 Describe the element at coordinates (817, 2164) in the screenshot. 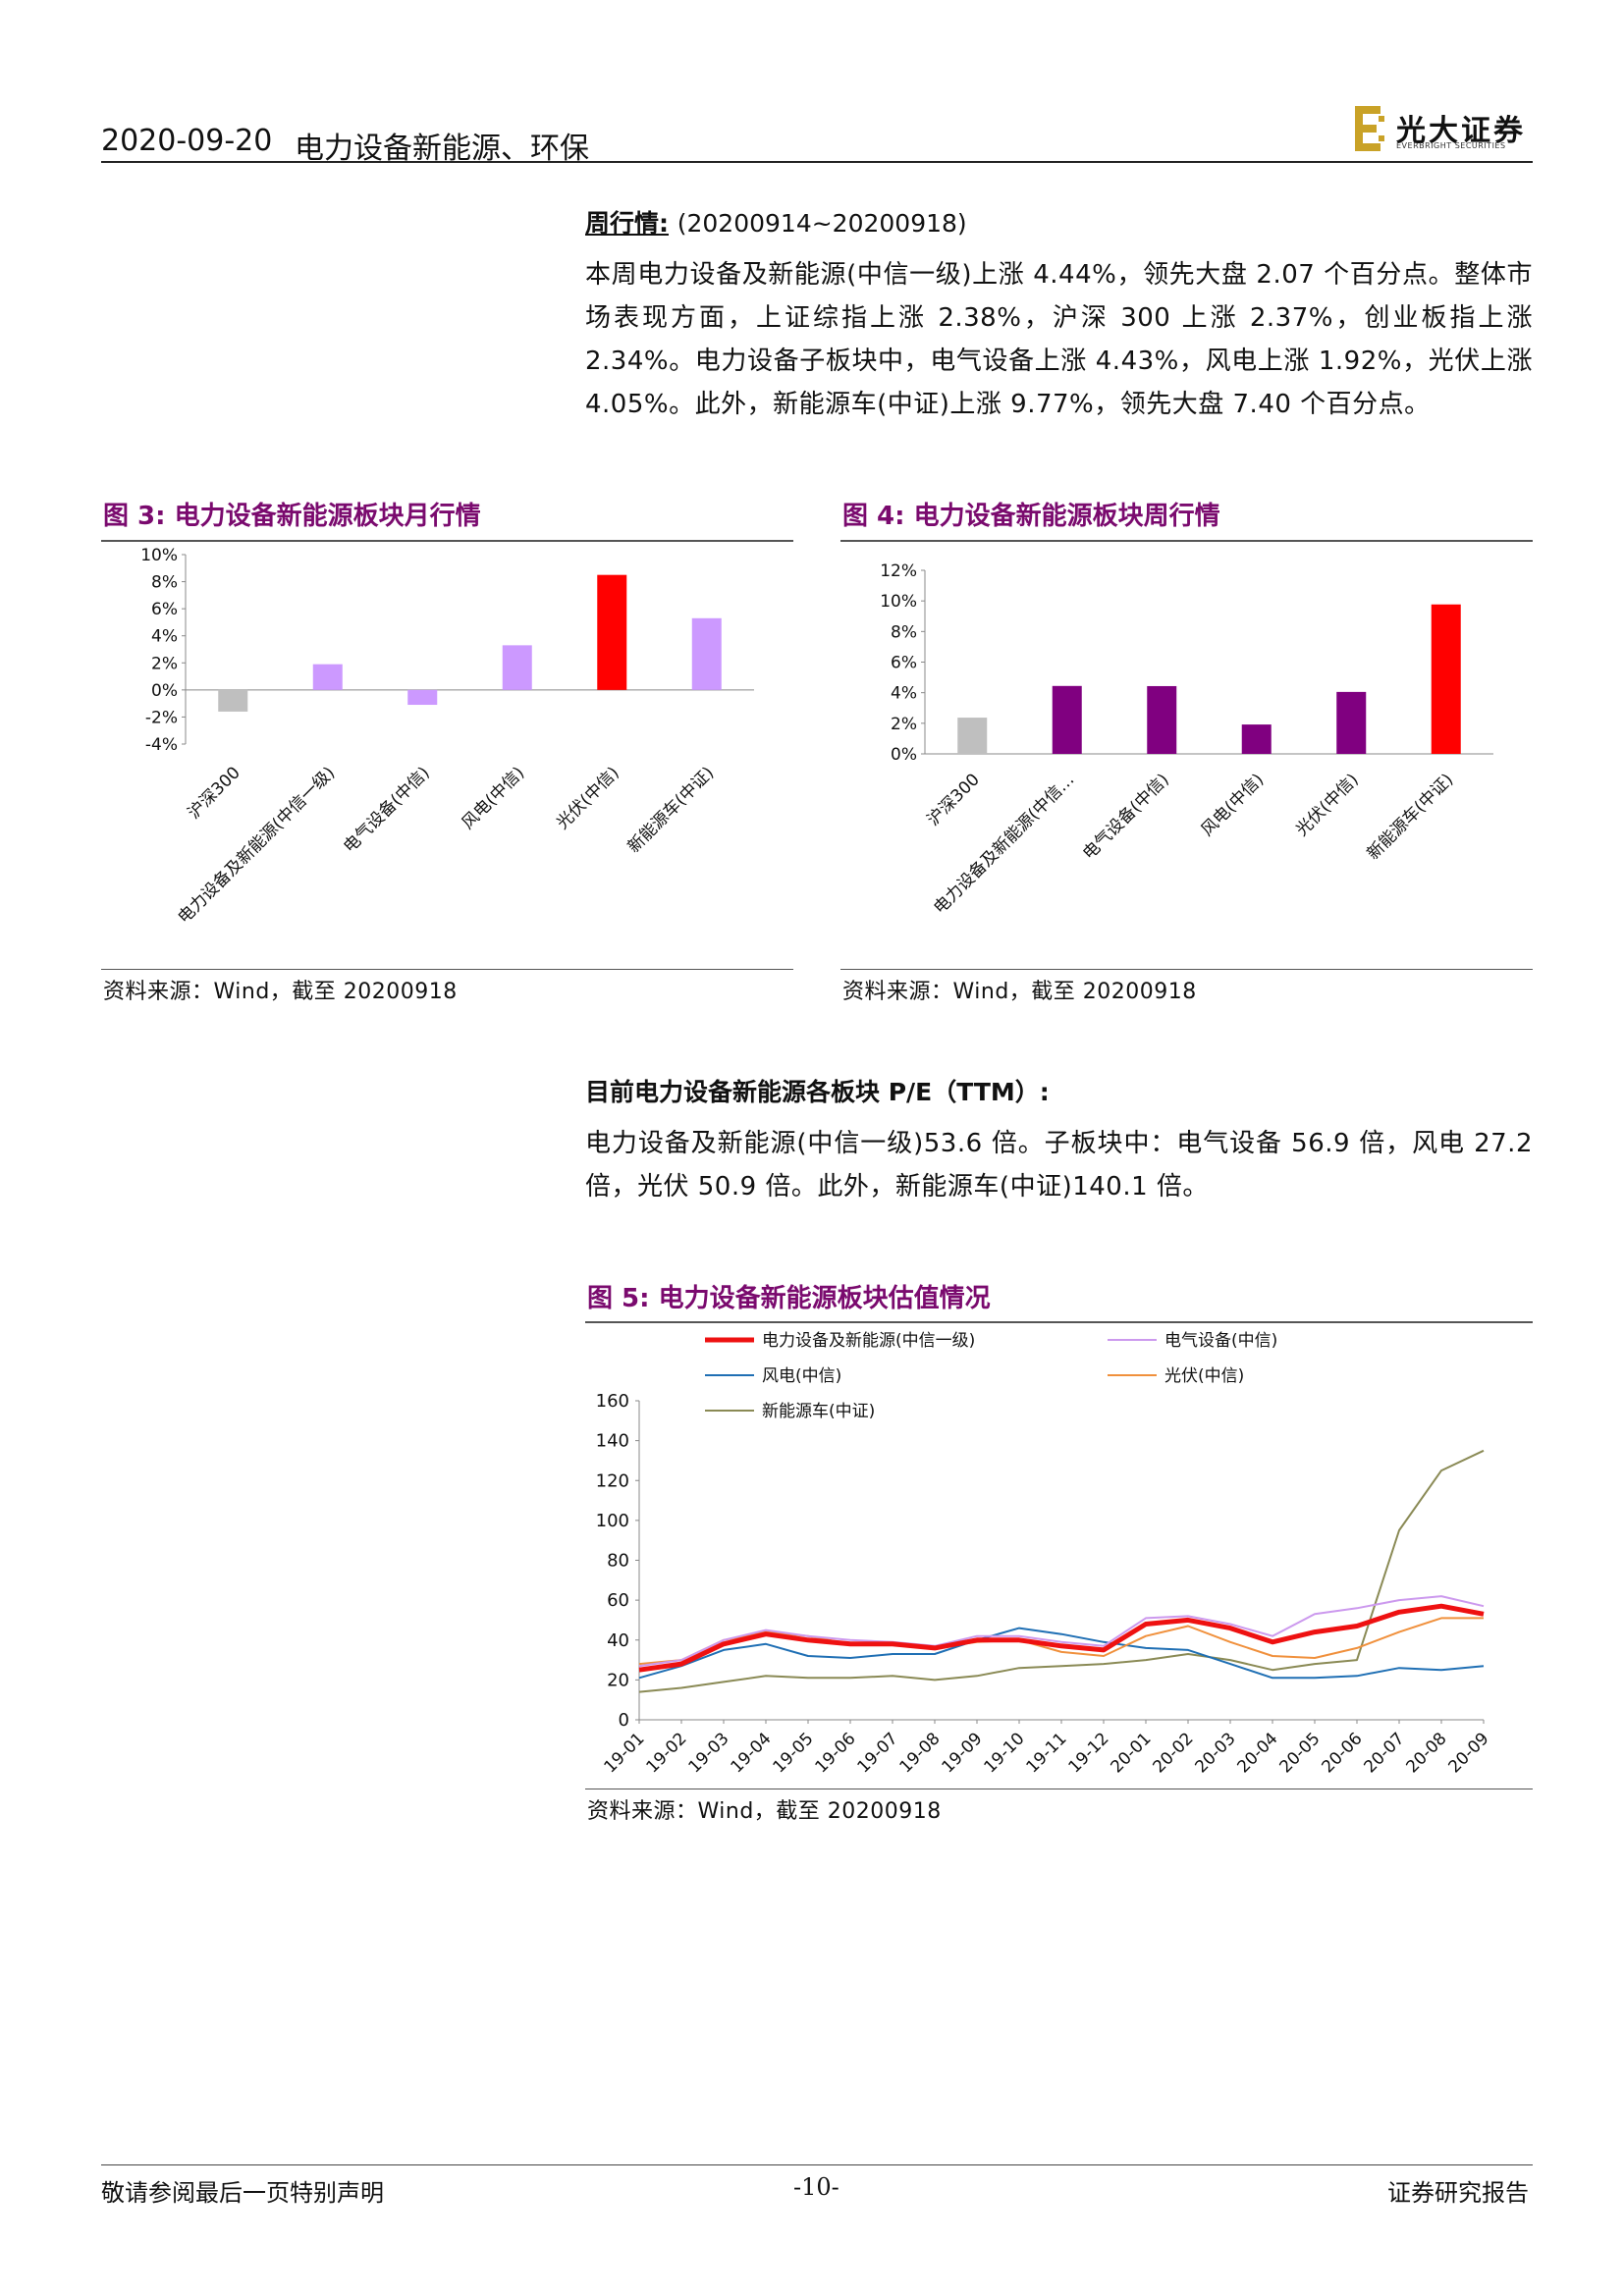

I see `footer-rule` at that location.